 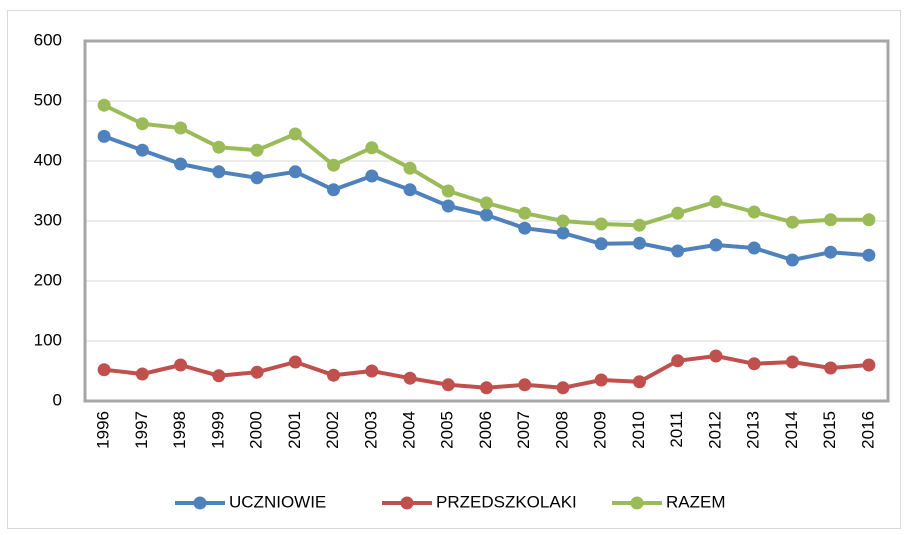 What do you see at coordinates (753, 430) in the screenshot?
I see `x-tick-label: 2013` at bounding box center [753, 430].